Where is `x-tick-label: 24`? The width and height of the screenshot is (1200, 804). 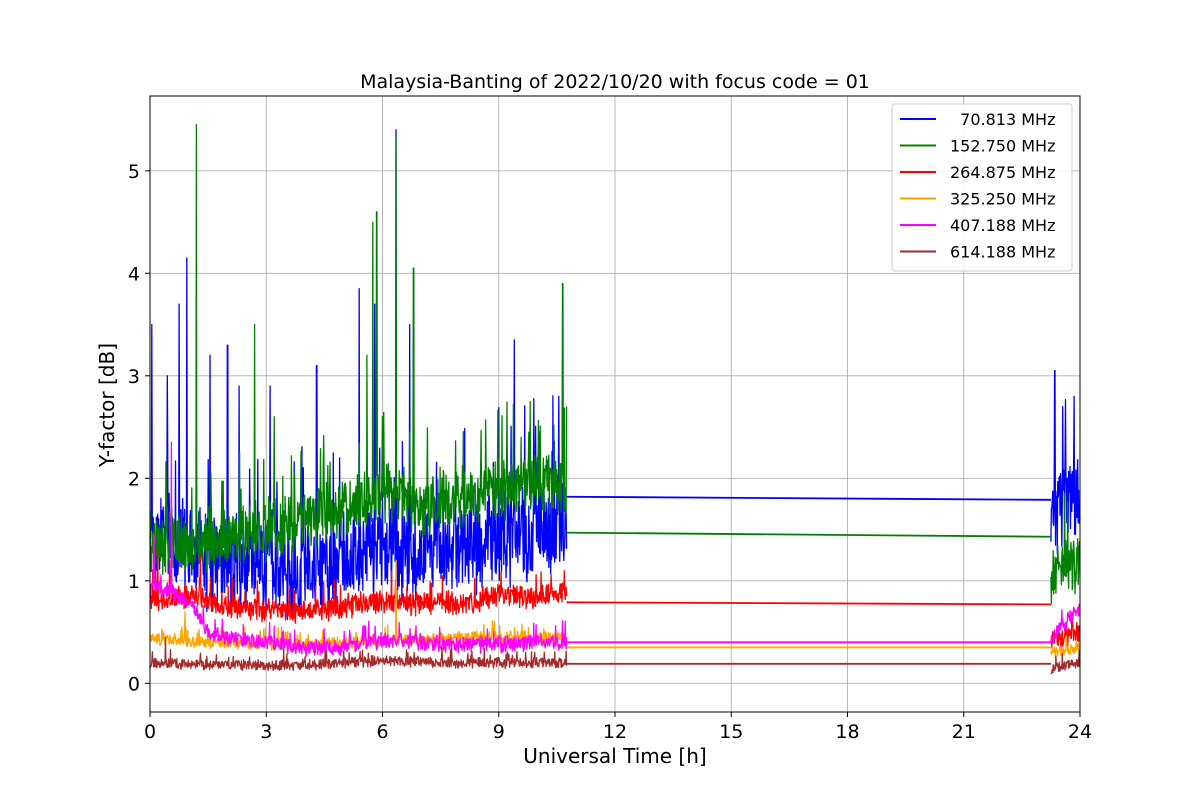 x-tick-label: 24 is located at coordinates (1080, 732).